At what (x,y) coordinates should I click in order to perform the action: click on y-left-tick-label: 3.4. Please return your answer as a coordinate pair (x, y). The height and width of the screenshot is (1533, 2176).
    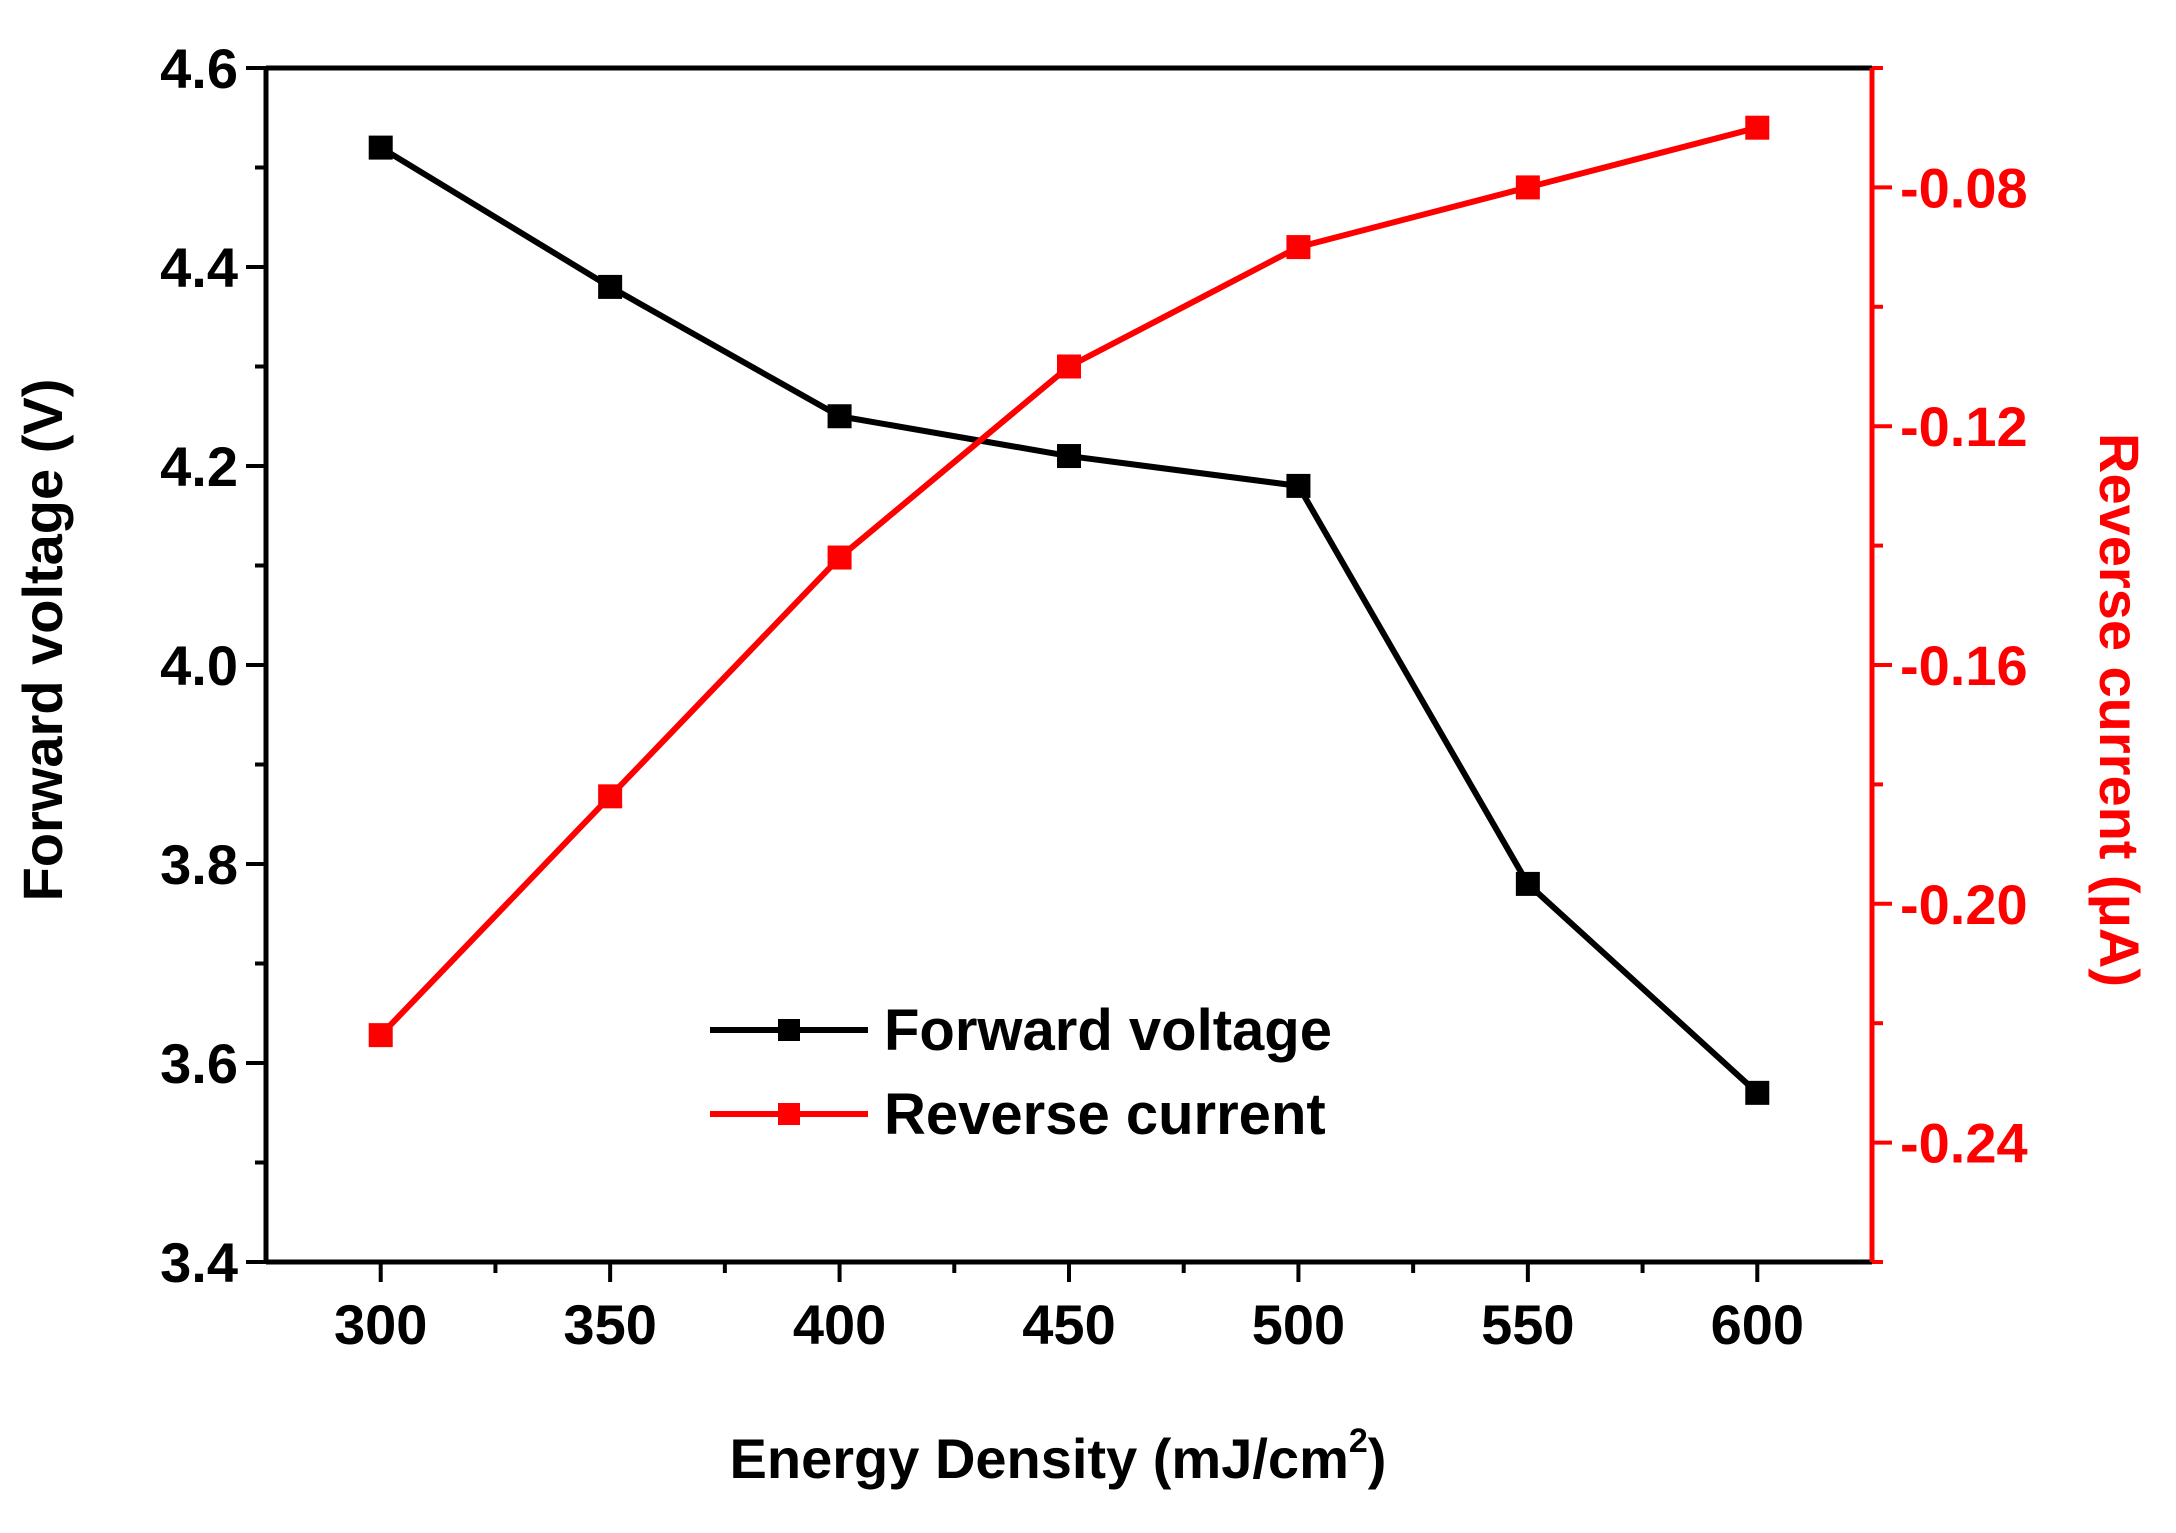
    Looking at the image, I should click on (199, 1262).